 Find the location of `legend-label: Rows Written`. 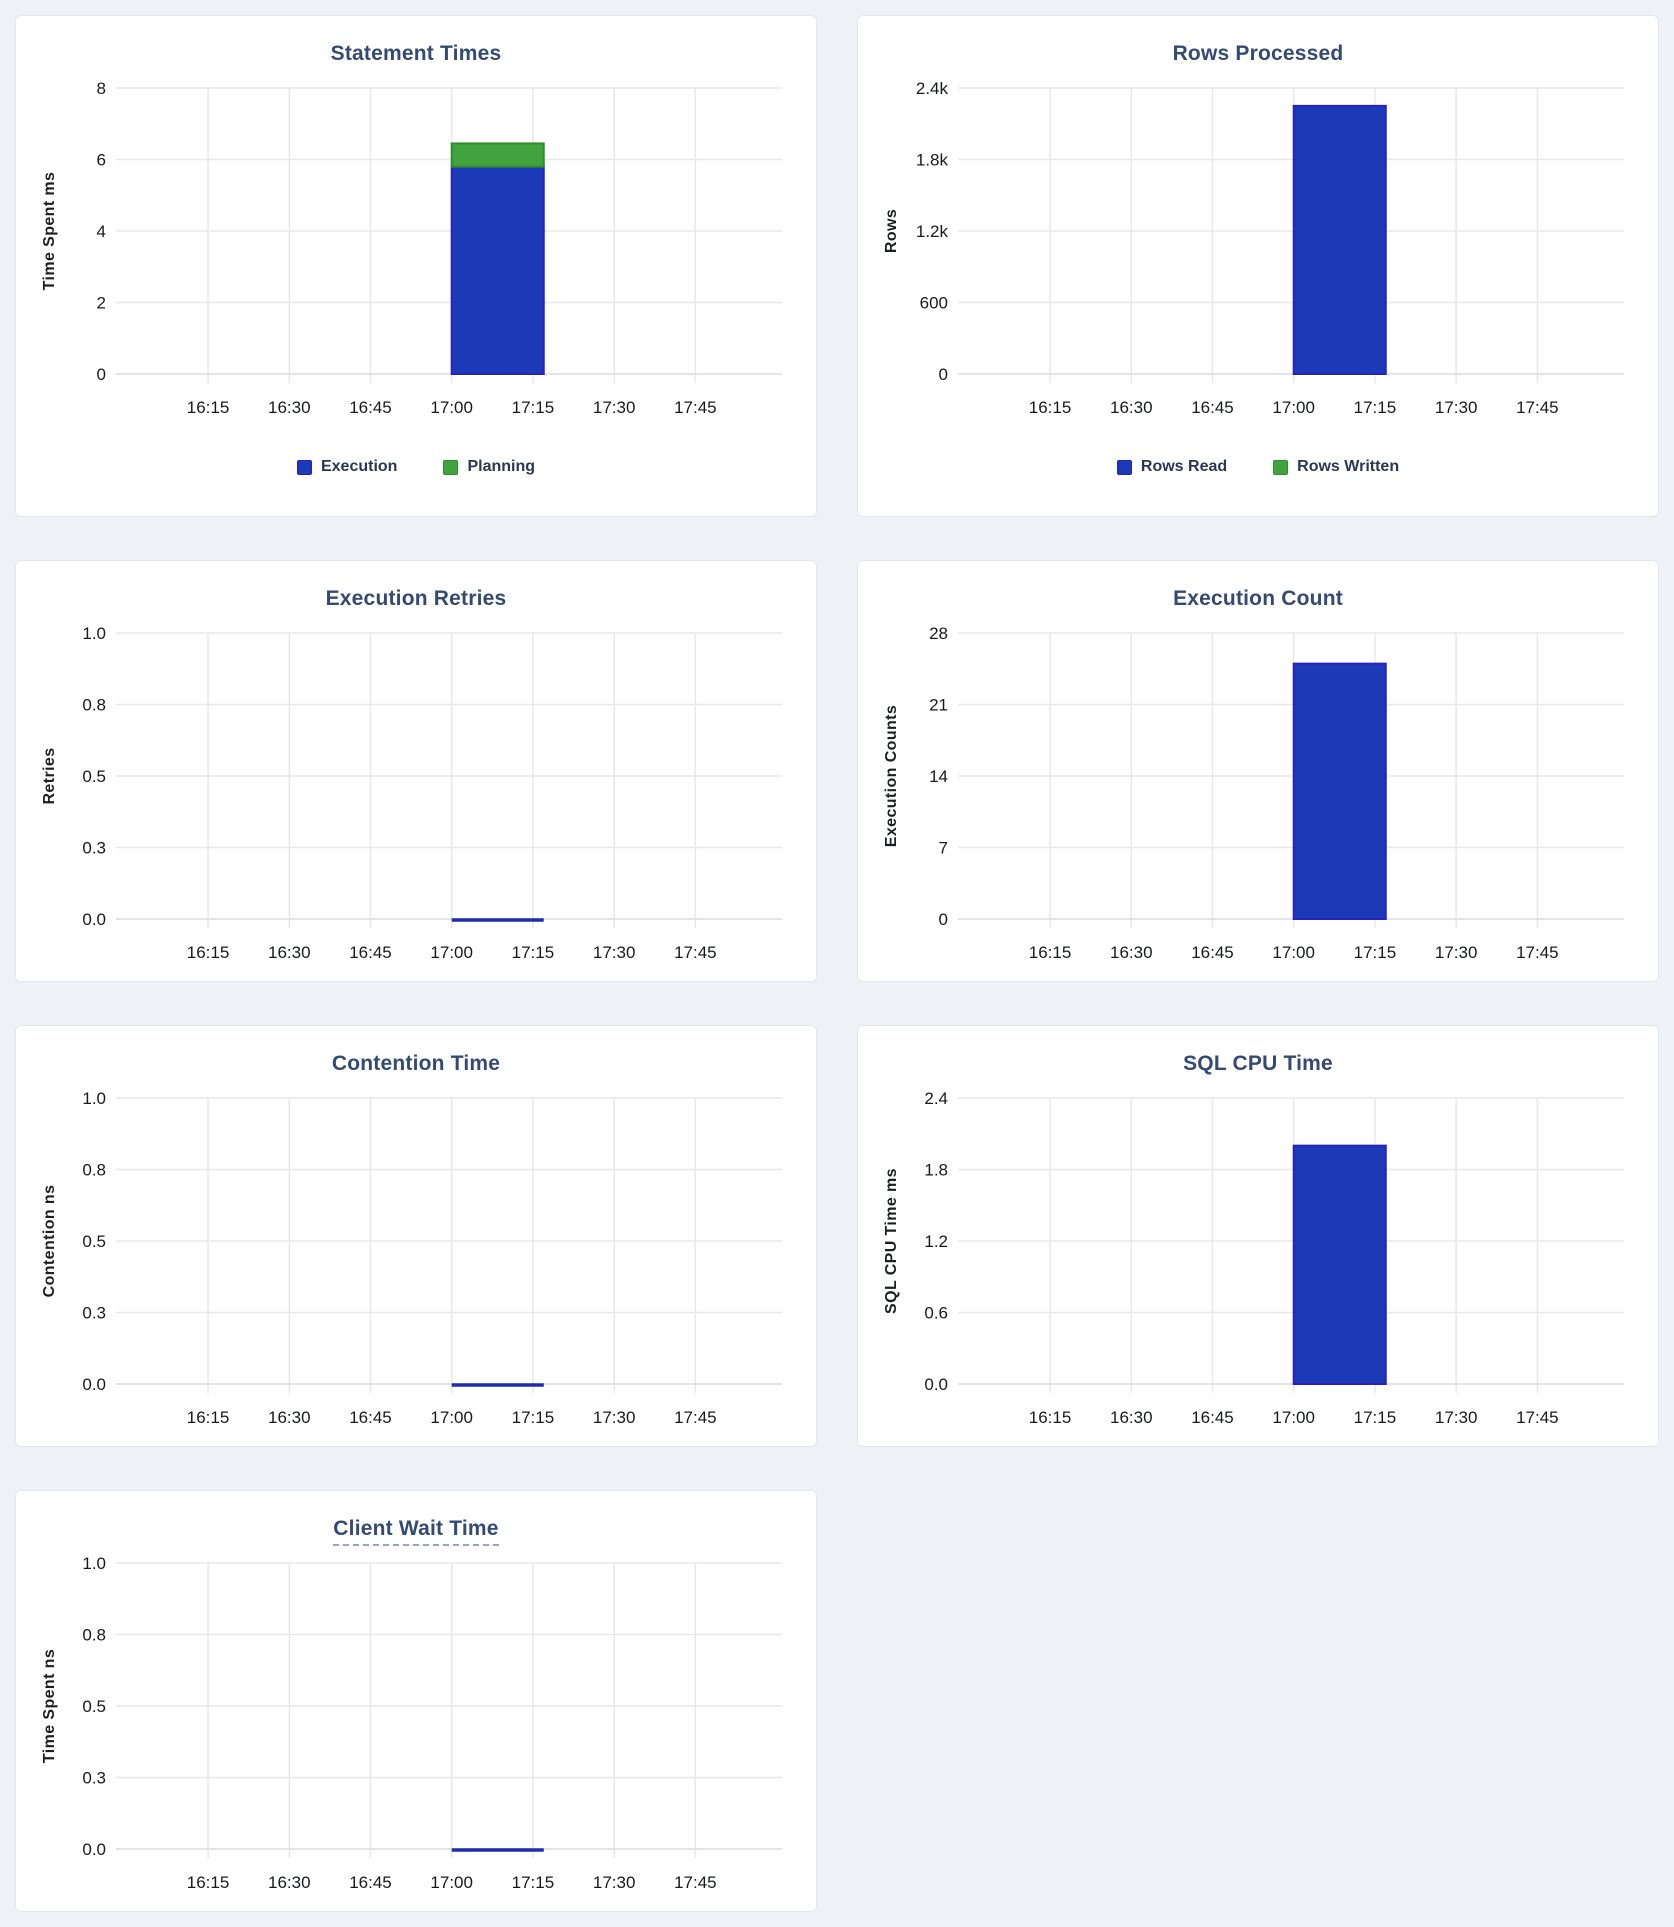

legend-label: Rows Written is located at coordinates (1348, 466).